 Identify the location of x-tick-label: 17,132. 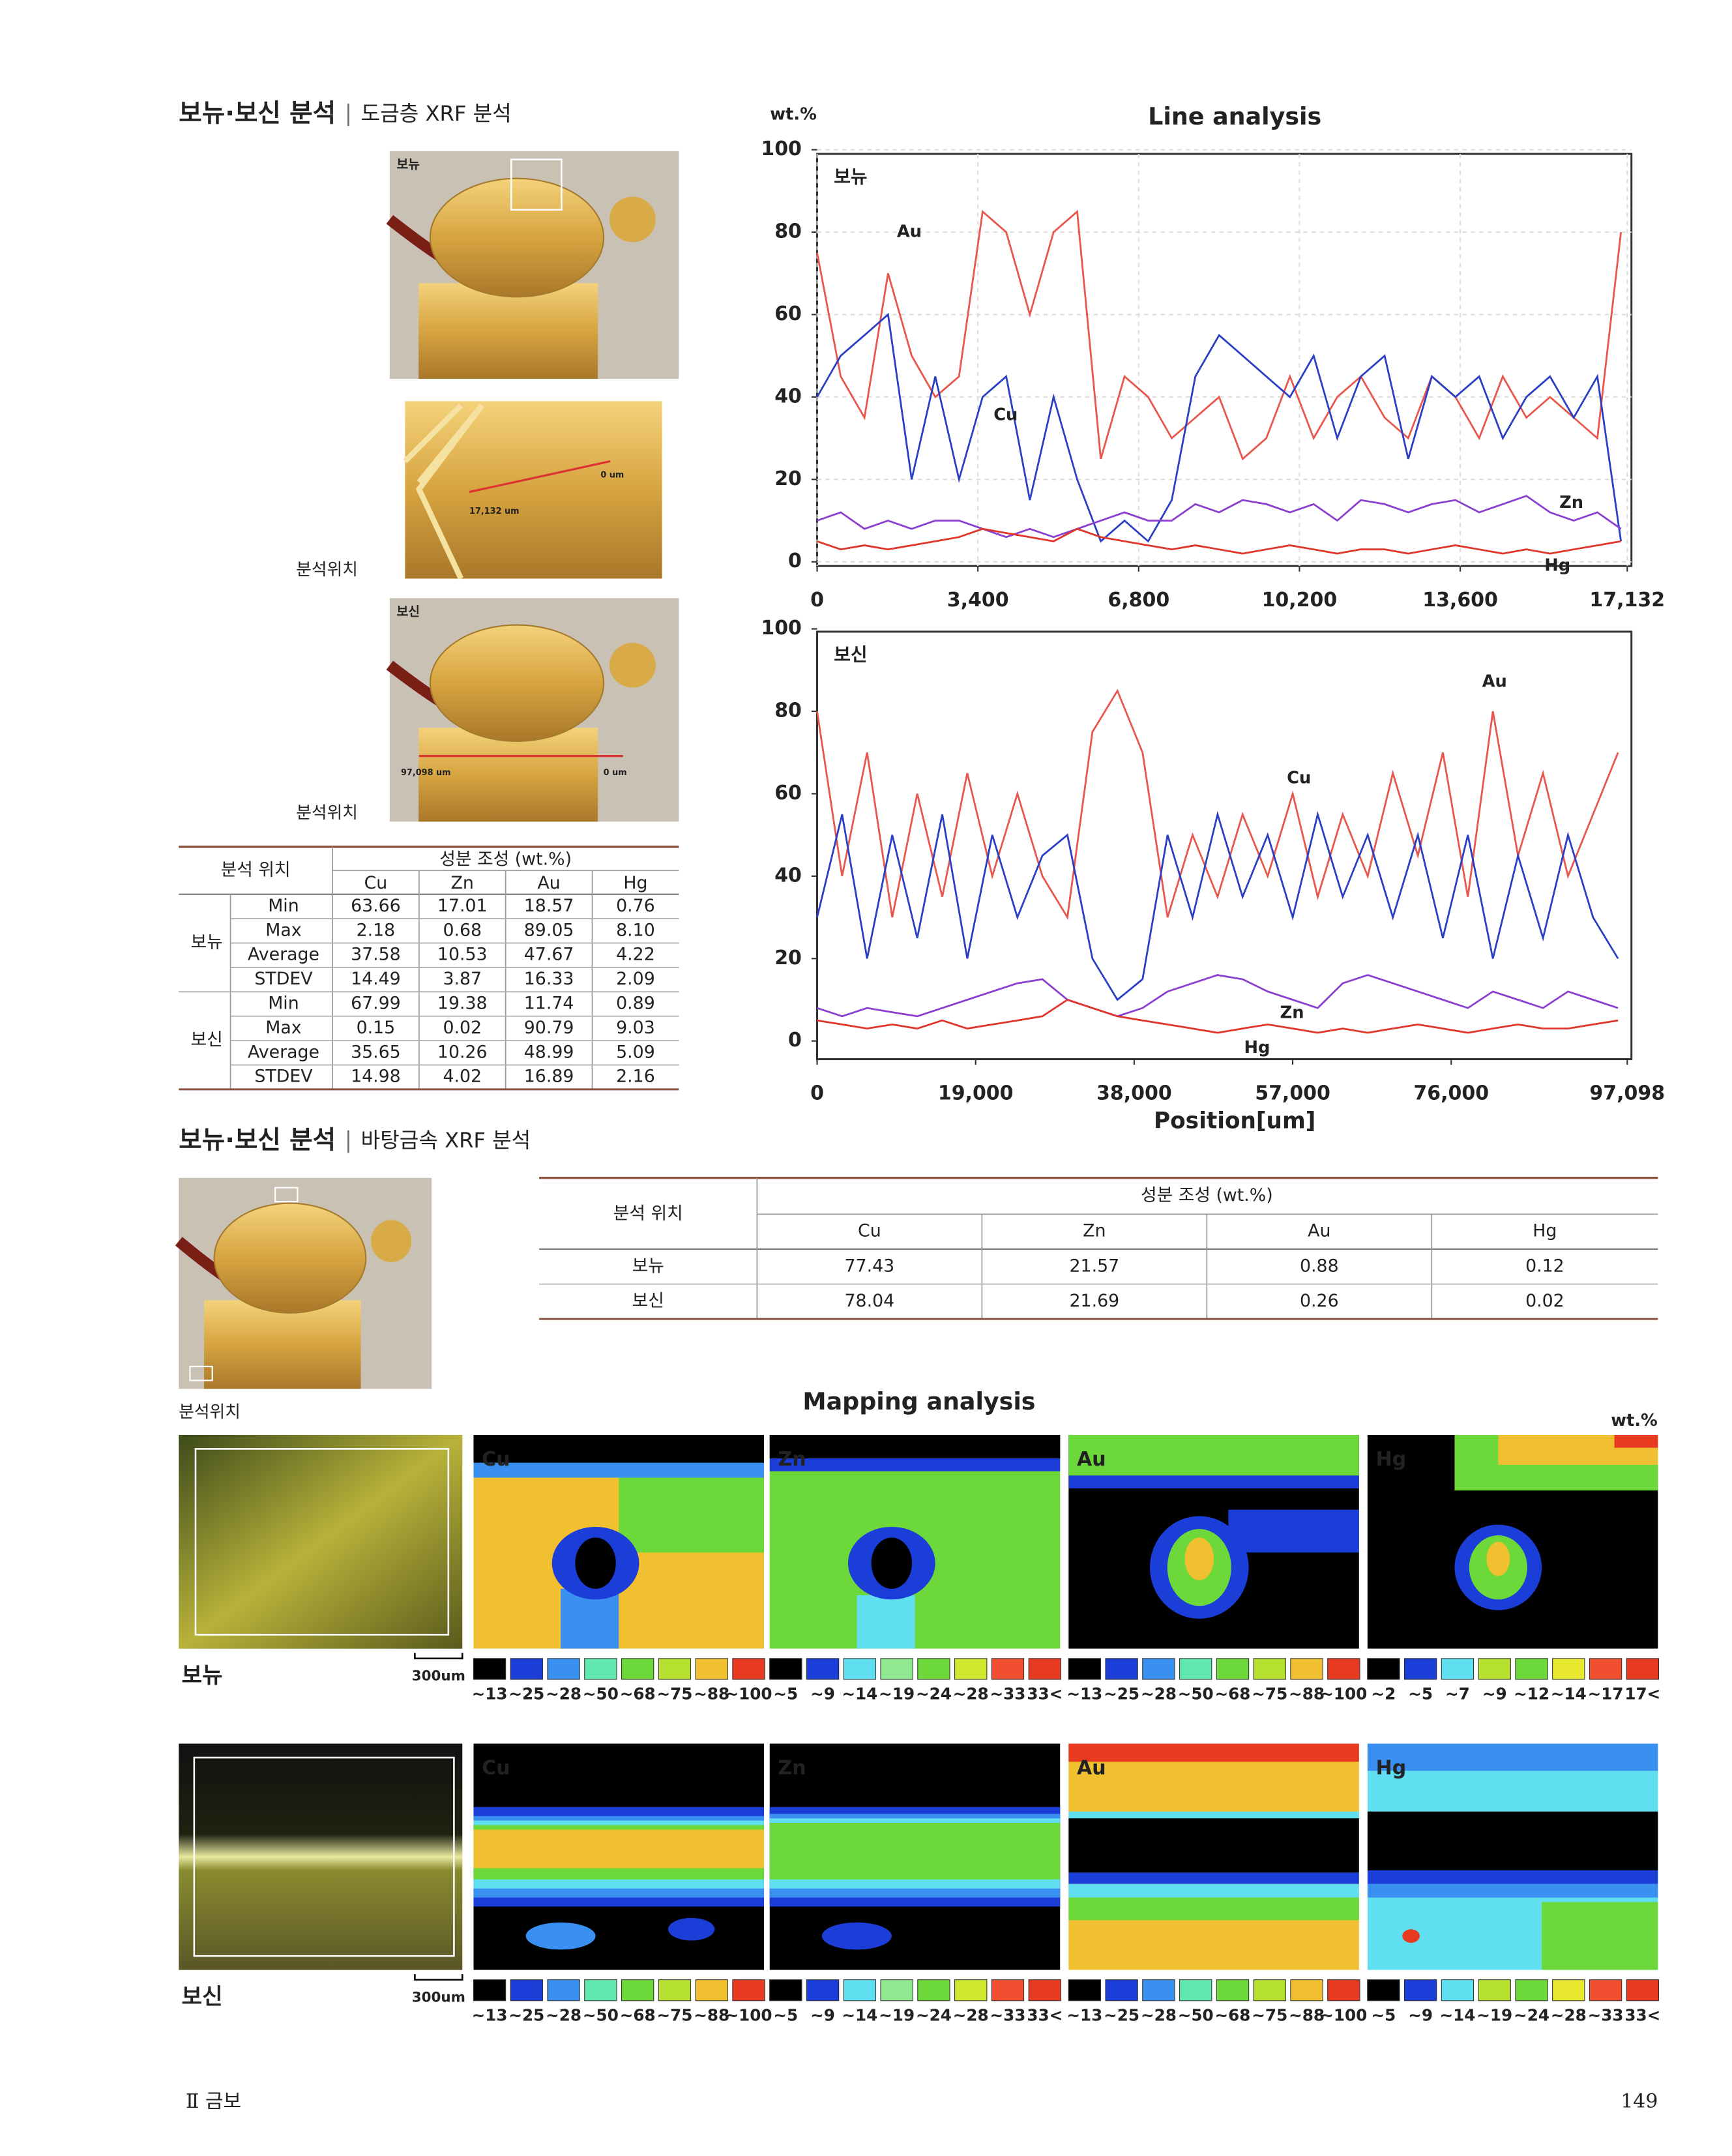
(1627, 600).